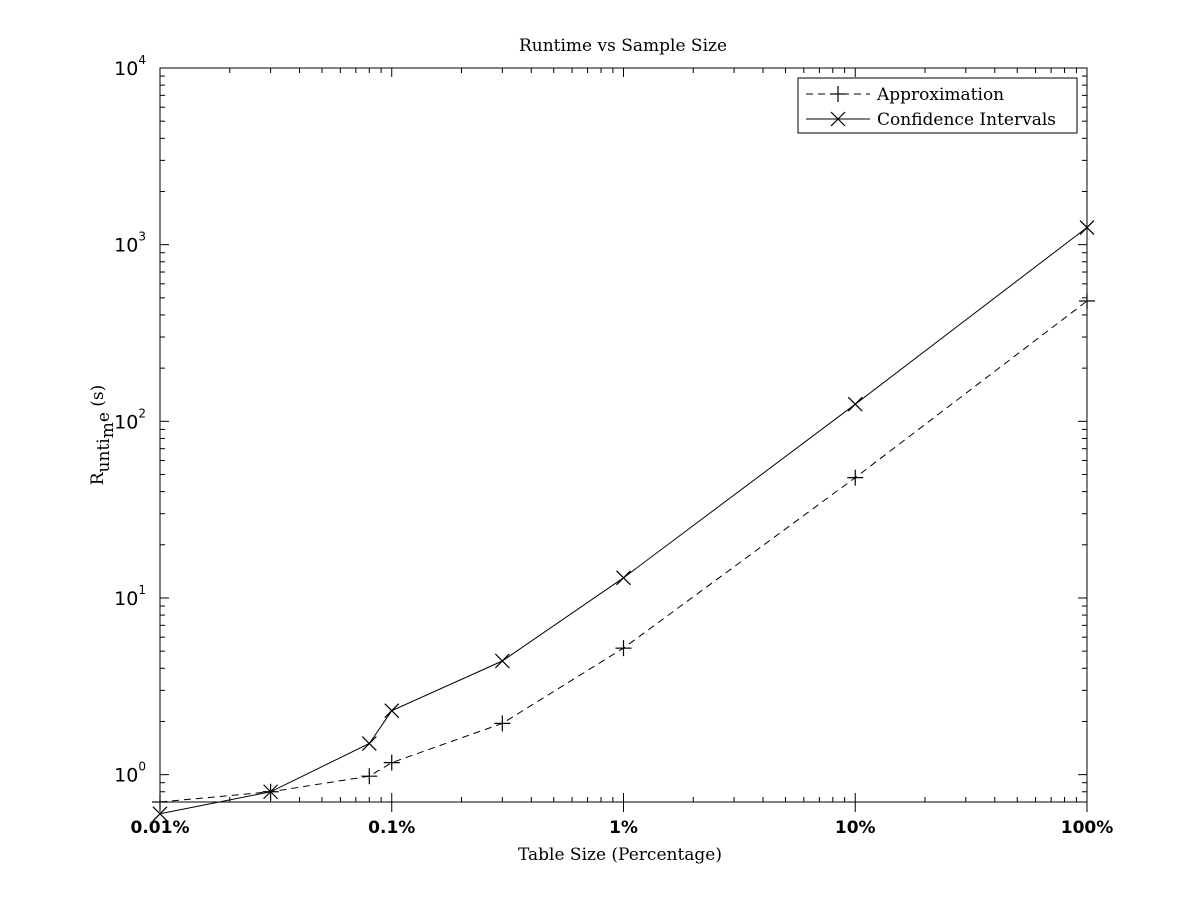 This screenshot has width=1200, height=900. What do you see at coordinates (98, 478) in the screenshot?
I see `y-axis-label-part: R` at bounding box center [98, 478].